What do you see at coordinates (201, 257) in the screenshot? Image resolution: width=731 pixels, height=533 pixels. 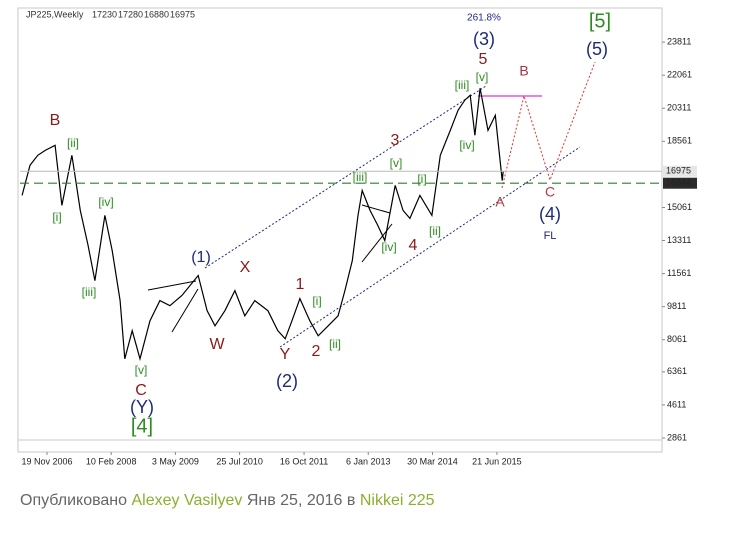 I see `wave-label: (1)` at bounding box center [201, 257].